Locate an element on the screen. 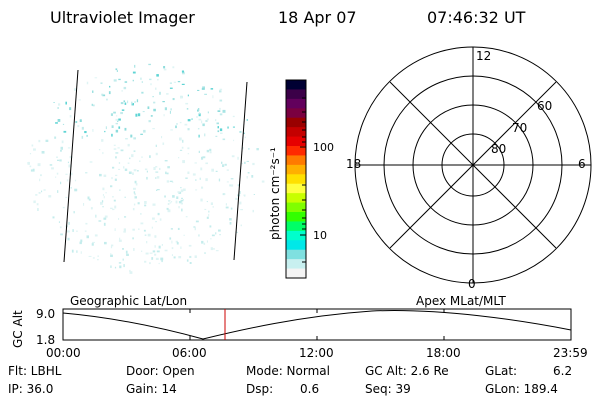 This screenshot has height=400, width=600. colorbar-tick-100: 100 is located at coordinates (323, 147).